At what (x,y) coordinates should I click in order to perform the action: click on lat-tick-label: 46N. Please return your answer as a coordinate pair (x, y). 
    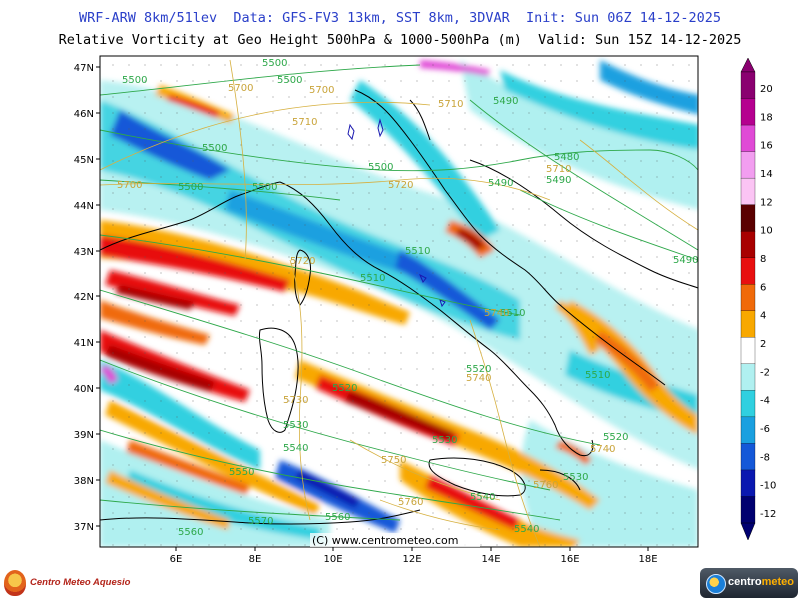
    Looking at the image, I should click on (84, 114).